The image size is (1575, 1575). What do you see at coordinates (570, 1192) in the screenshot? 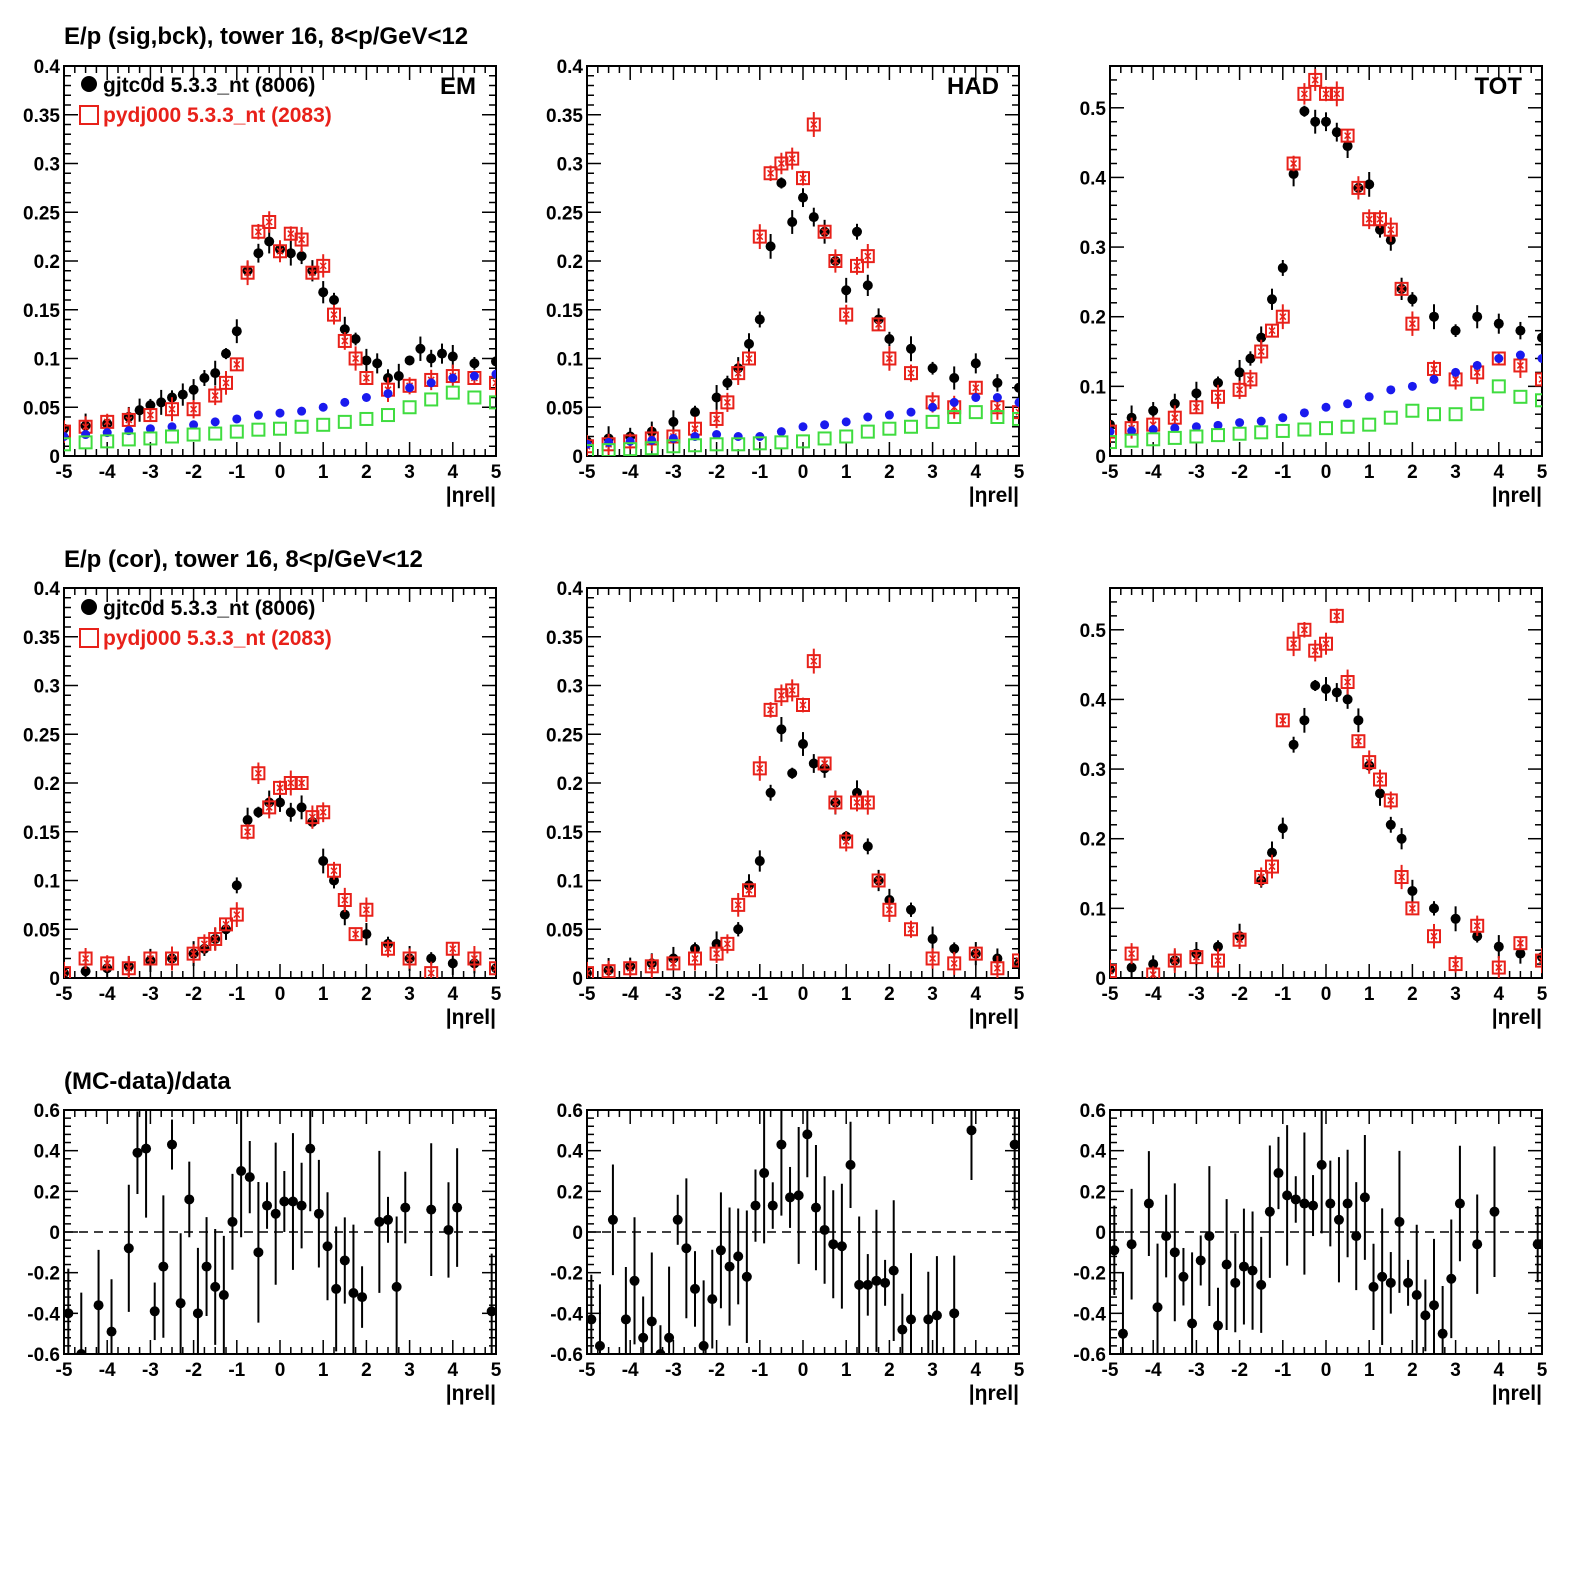
I see `y-tick-label: 0.2` at bounding box center [570, 1192].